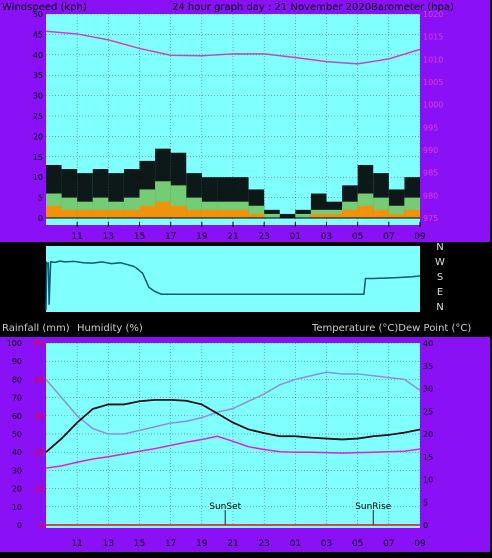  What do you see at coordinates (17, 507) in the screenshot?
I see `humidity-tick-label: 10` at bounding box center [17, 507].